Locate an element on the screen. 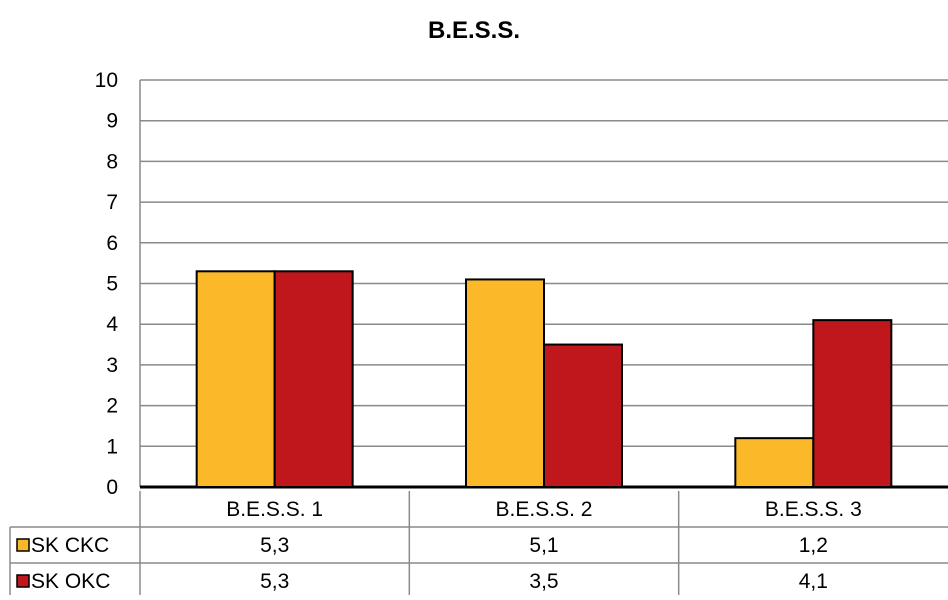  y-tick-label: 10 is located at coordinates (106, 80).